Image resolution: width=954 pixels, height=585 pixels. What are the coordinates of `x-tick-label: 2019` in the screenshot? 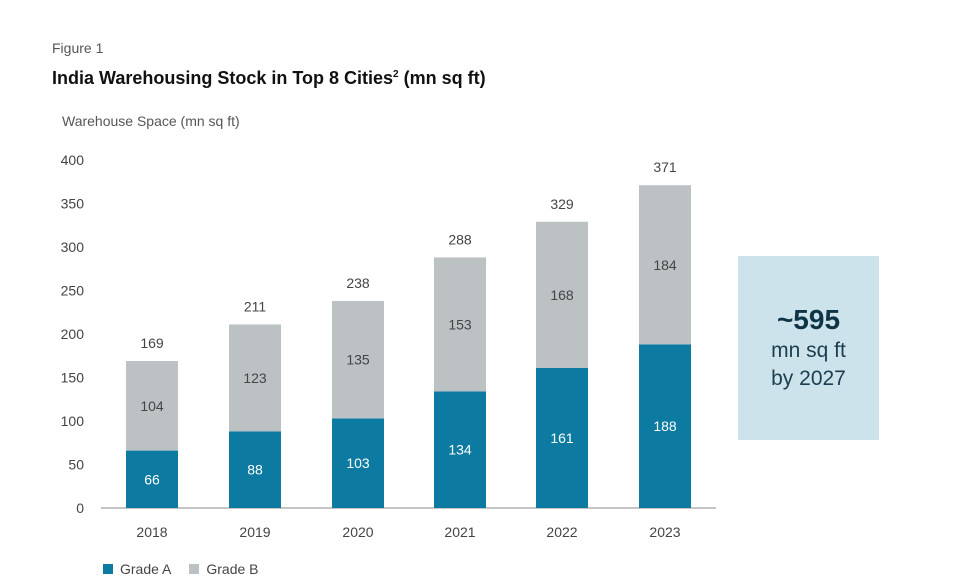 It's located at (254, 532).